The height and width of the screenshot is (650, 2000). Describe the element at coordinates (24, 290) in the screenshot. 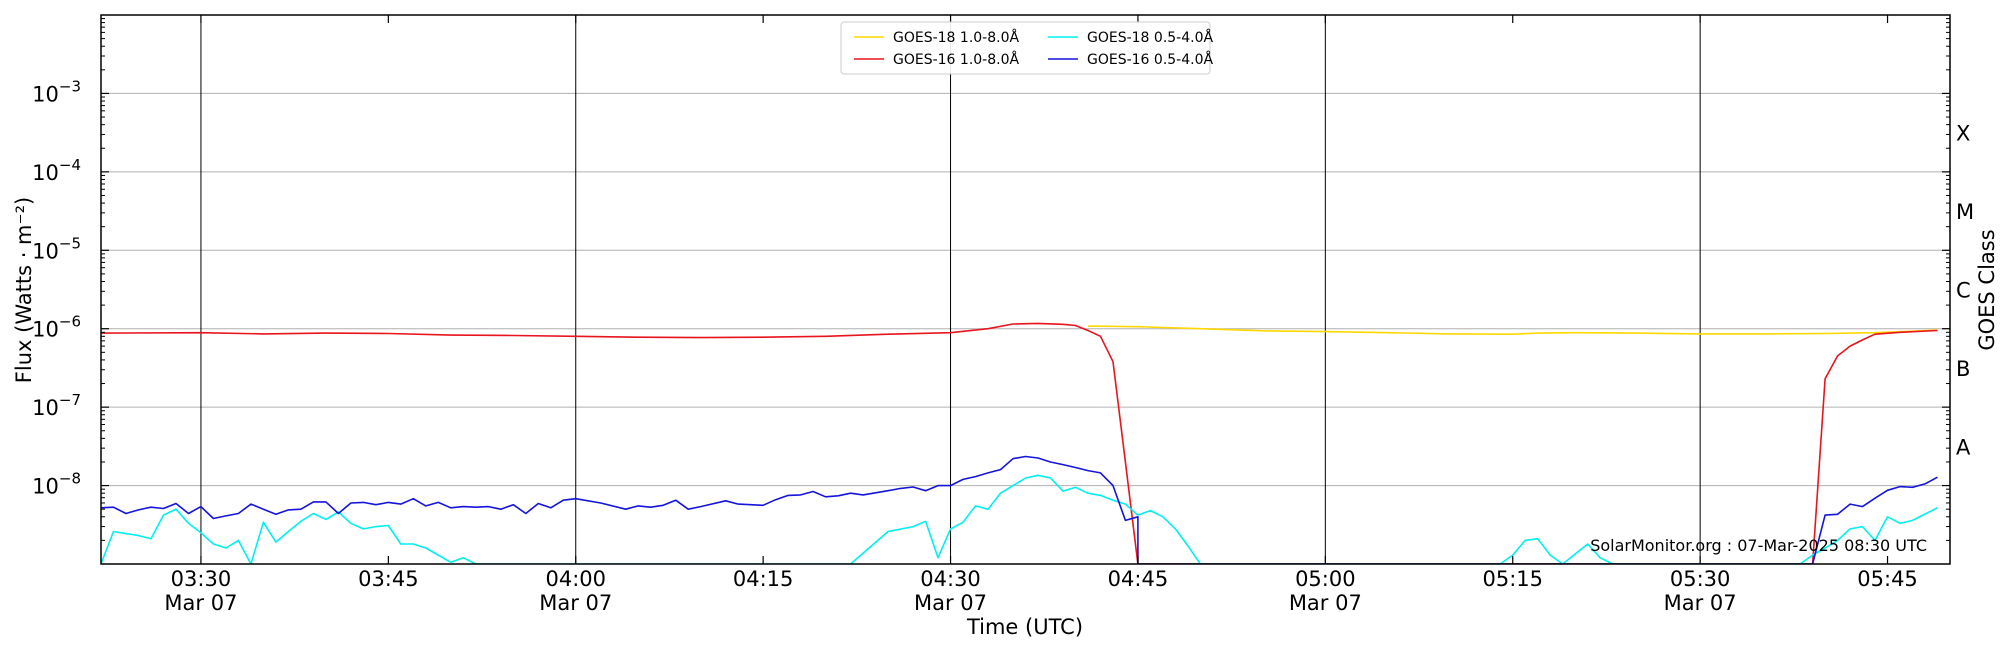

I see `y-axis-title: Flux (Watts · m⁻²)` at that location.